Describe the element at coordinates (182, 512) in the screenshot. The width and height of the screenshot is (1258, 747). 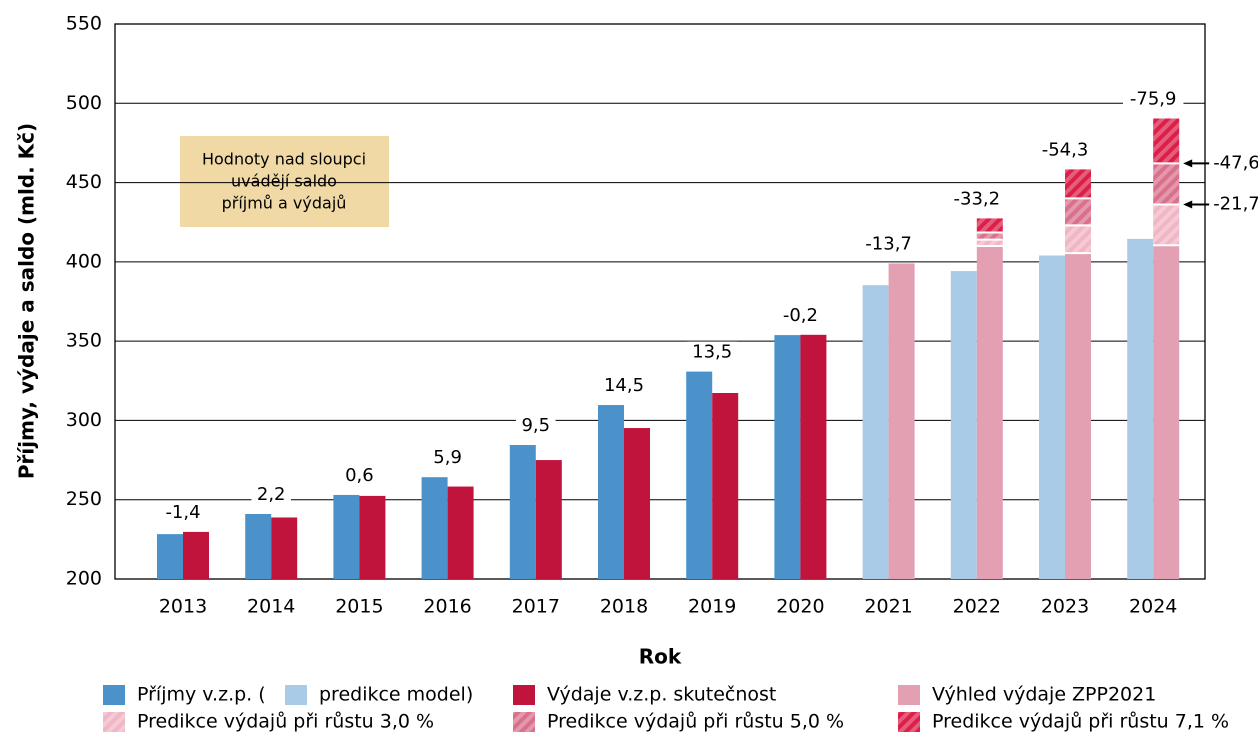
I see `balance-label: -1,4` at that location.